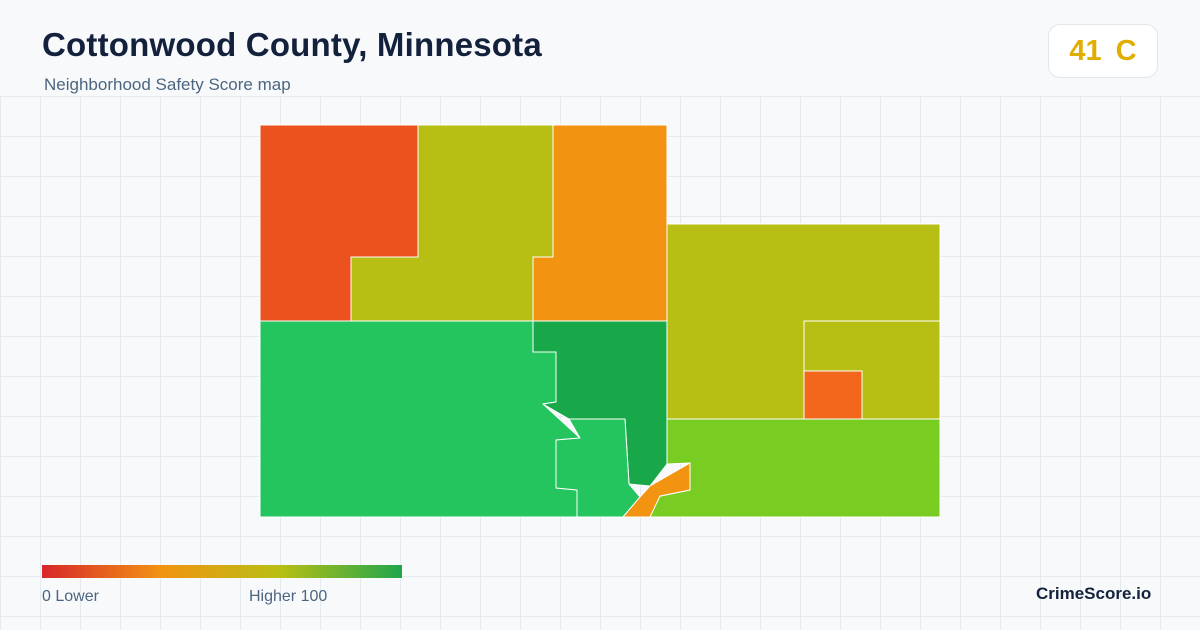 This screenshot has height=630, width=1200. I want to click on legend-min-label: 0 Lower, so click(70, 596).